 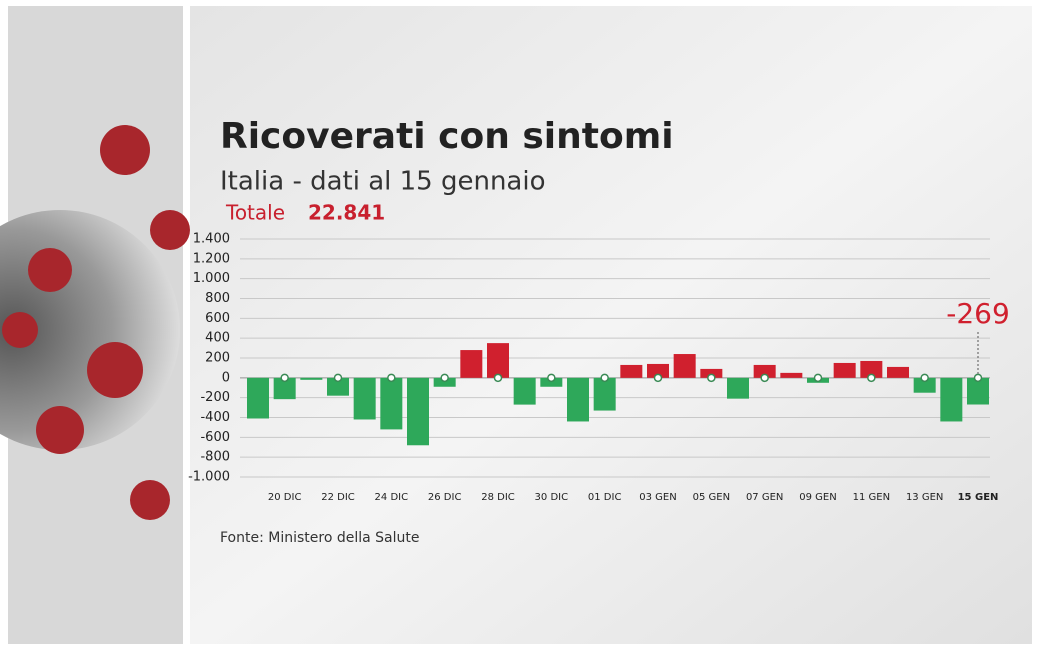 What do you see at coordinates (552, 497) in the screenshot?
I see `x-tick-label: 30 DIC` at bounding box center [552, 497].